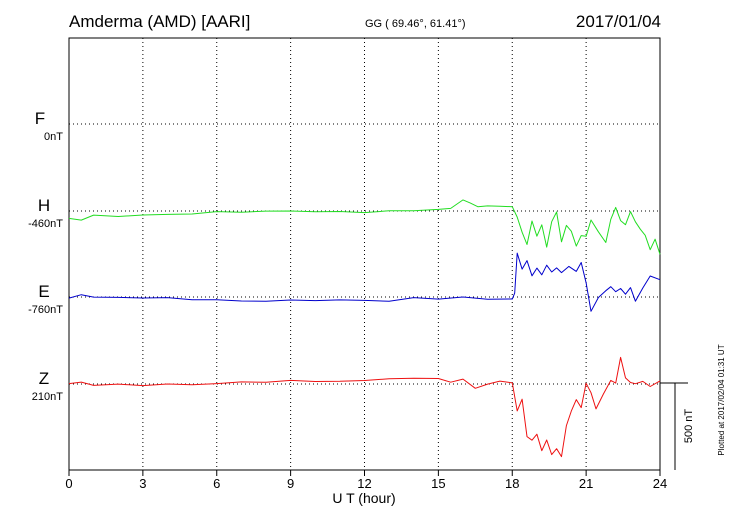  I want to click on x-tick-label-12: 12, so click(364, 483).